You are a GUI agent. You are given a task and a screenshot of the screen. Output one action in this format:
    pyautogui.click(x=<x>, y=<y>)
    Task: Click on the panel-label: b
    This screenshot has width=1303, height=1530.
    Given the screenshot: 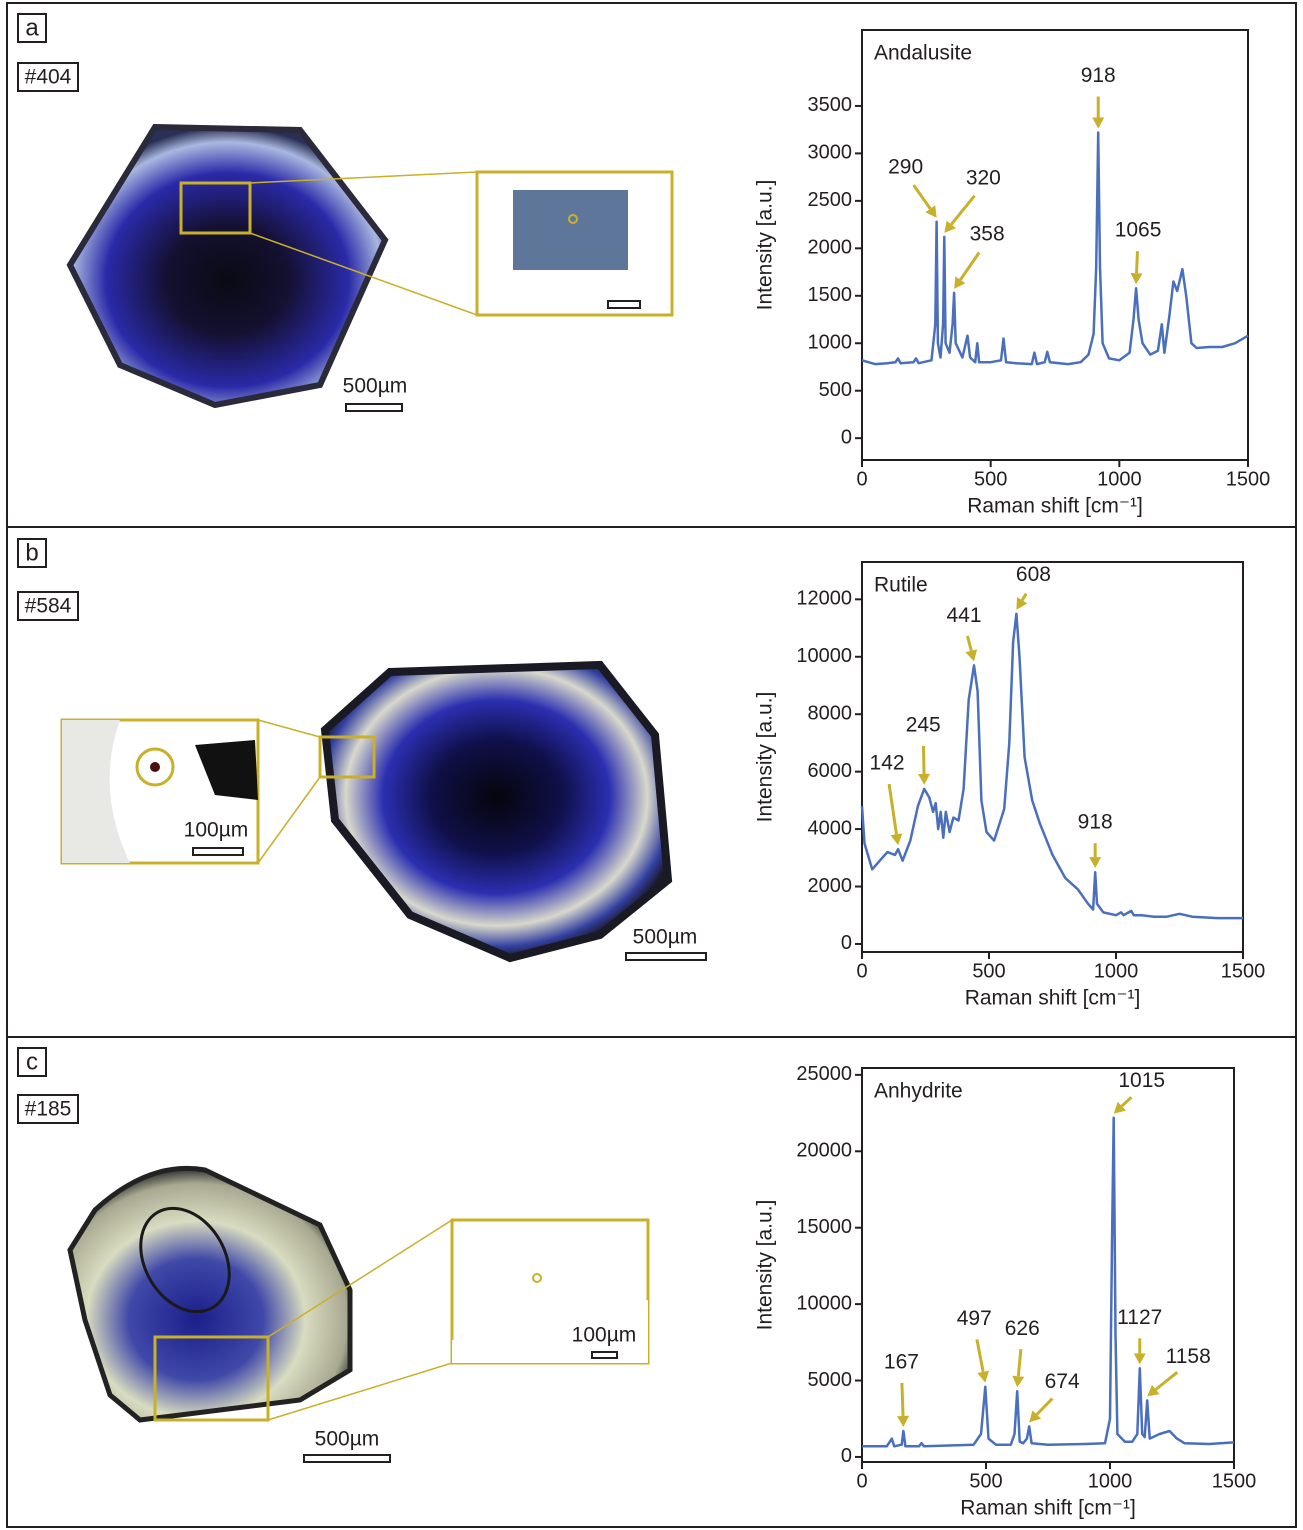 What is the action you would take?
    pyautogui.click(x=31, y=552)
    